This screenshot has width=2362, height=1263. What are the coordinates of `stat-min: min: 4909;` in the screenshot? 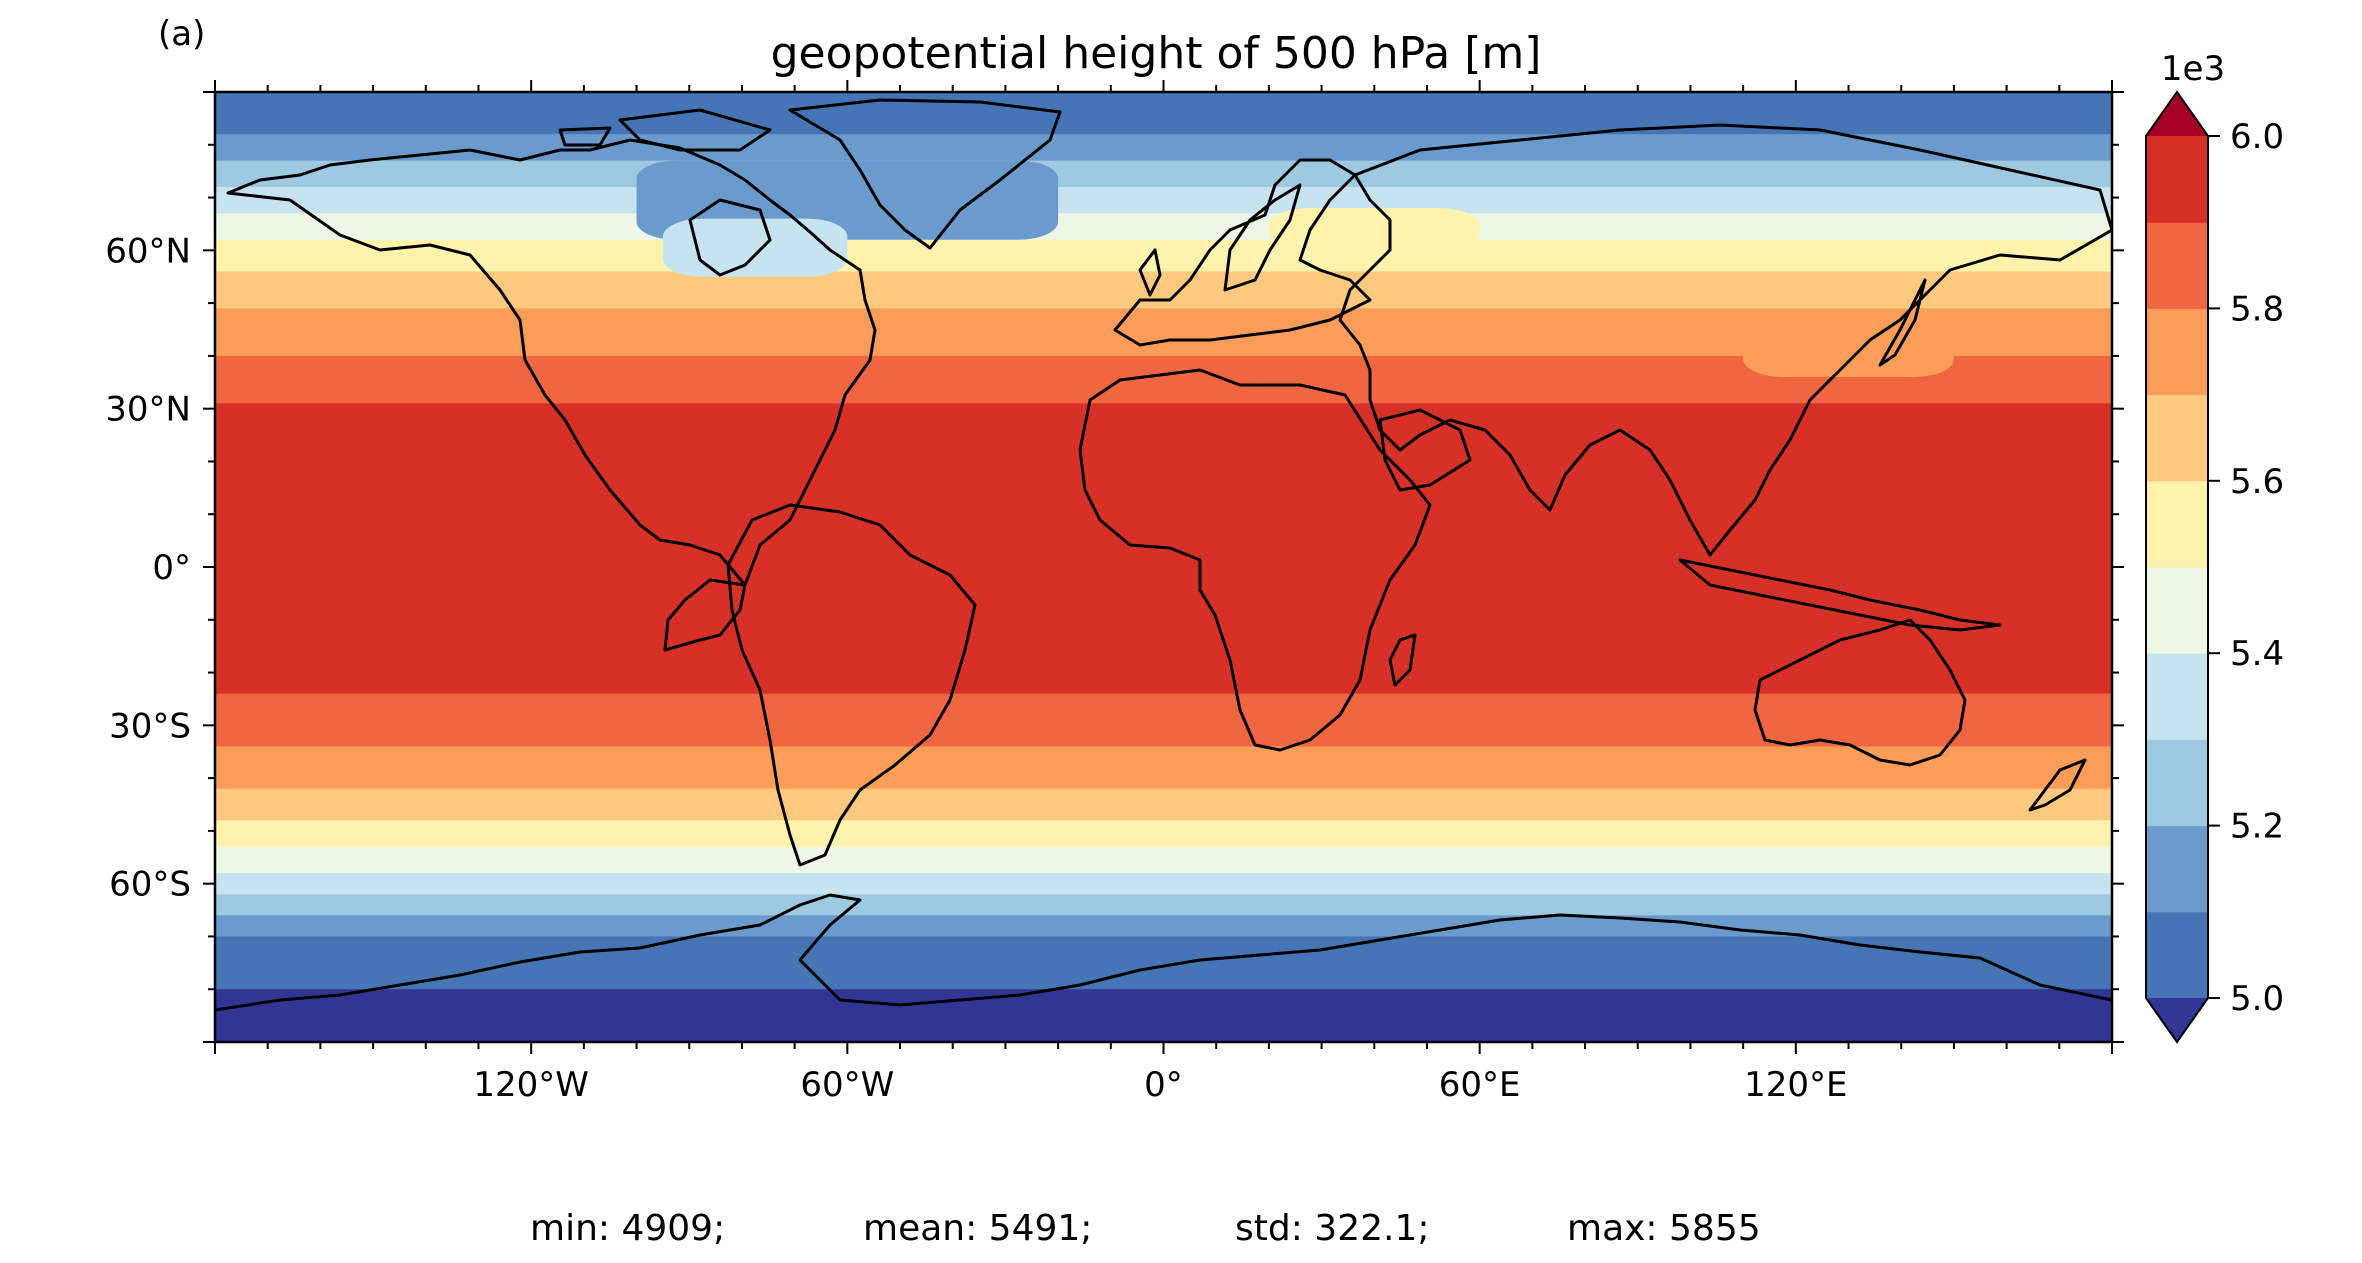 It's located at (627, 1228).